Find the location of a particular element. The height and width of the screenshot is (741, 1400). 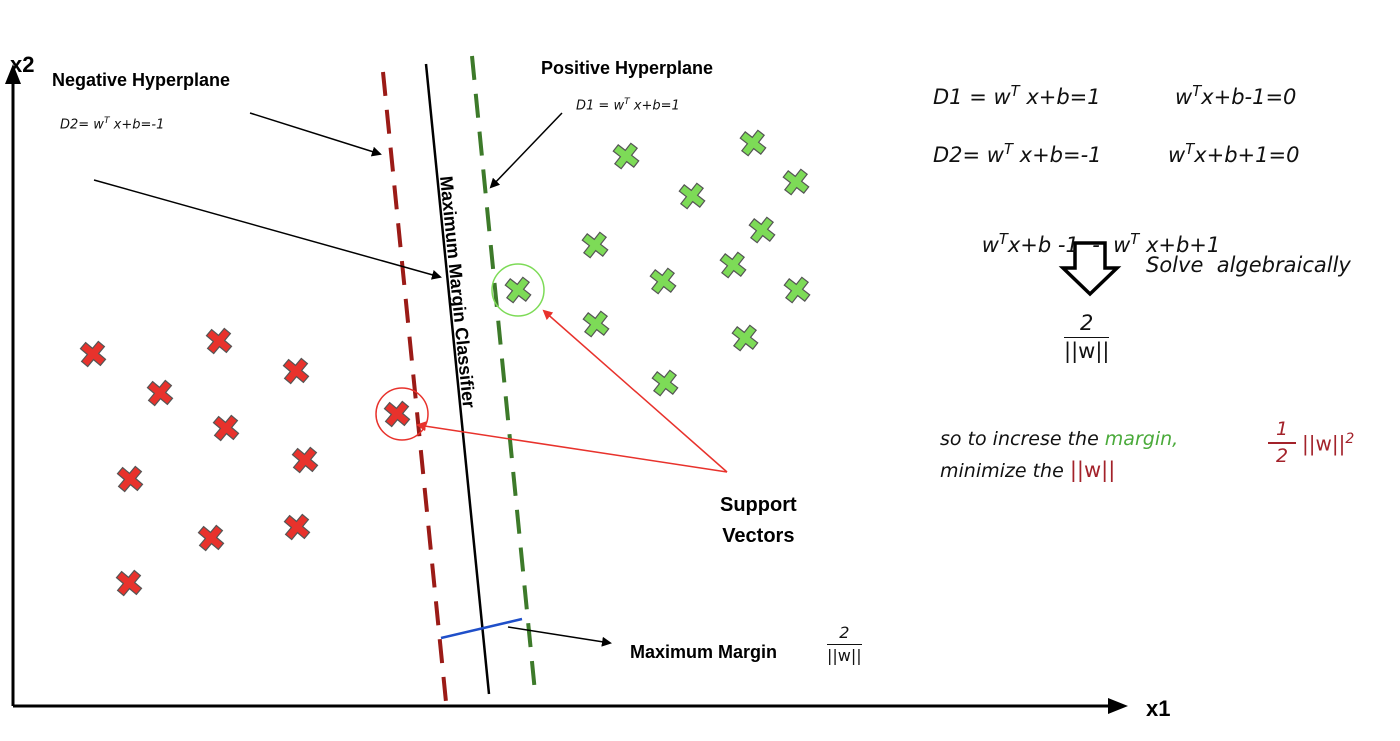

objective-numerator: 1 is located at coordinates (1282, 429).